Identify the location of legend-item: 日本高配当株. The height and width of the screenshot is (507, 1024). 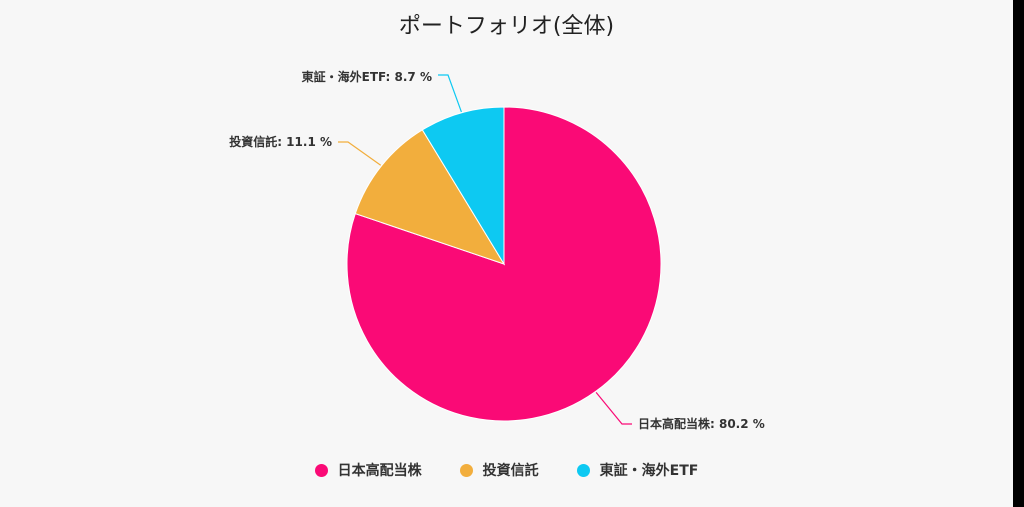
(368, 470).